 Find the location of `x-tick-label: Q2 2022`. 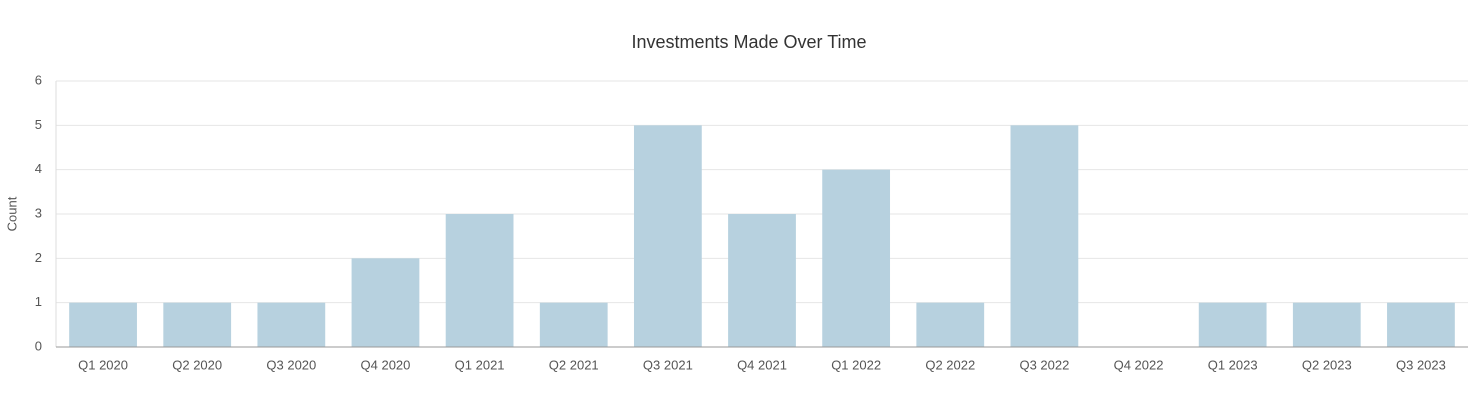

x-tick-label: Q2 2022 is located at coordinates (950, 364).